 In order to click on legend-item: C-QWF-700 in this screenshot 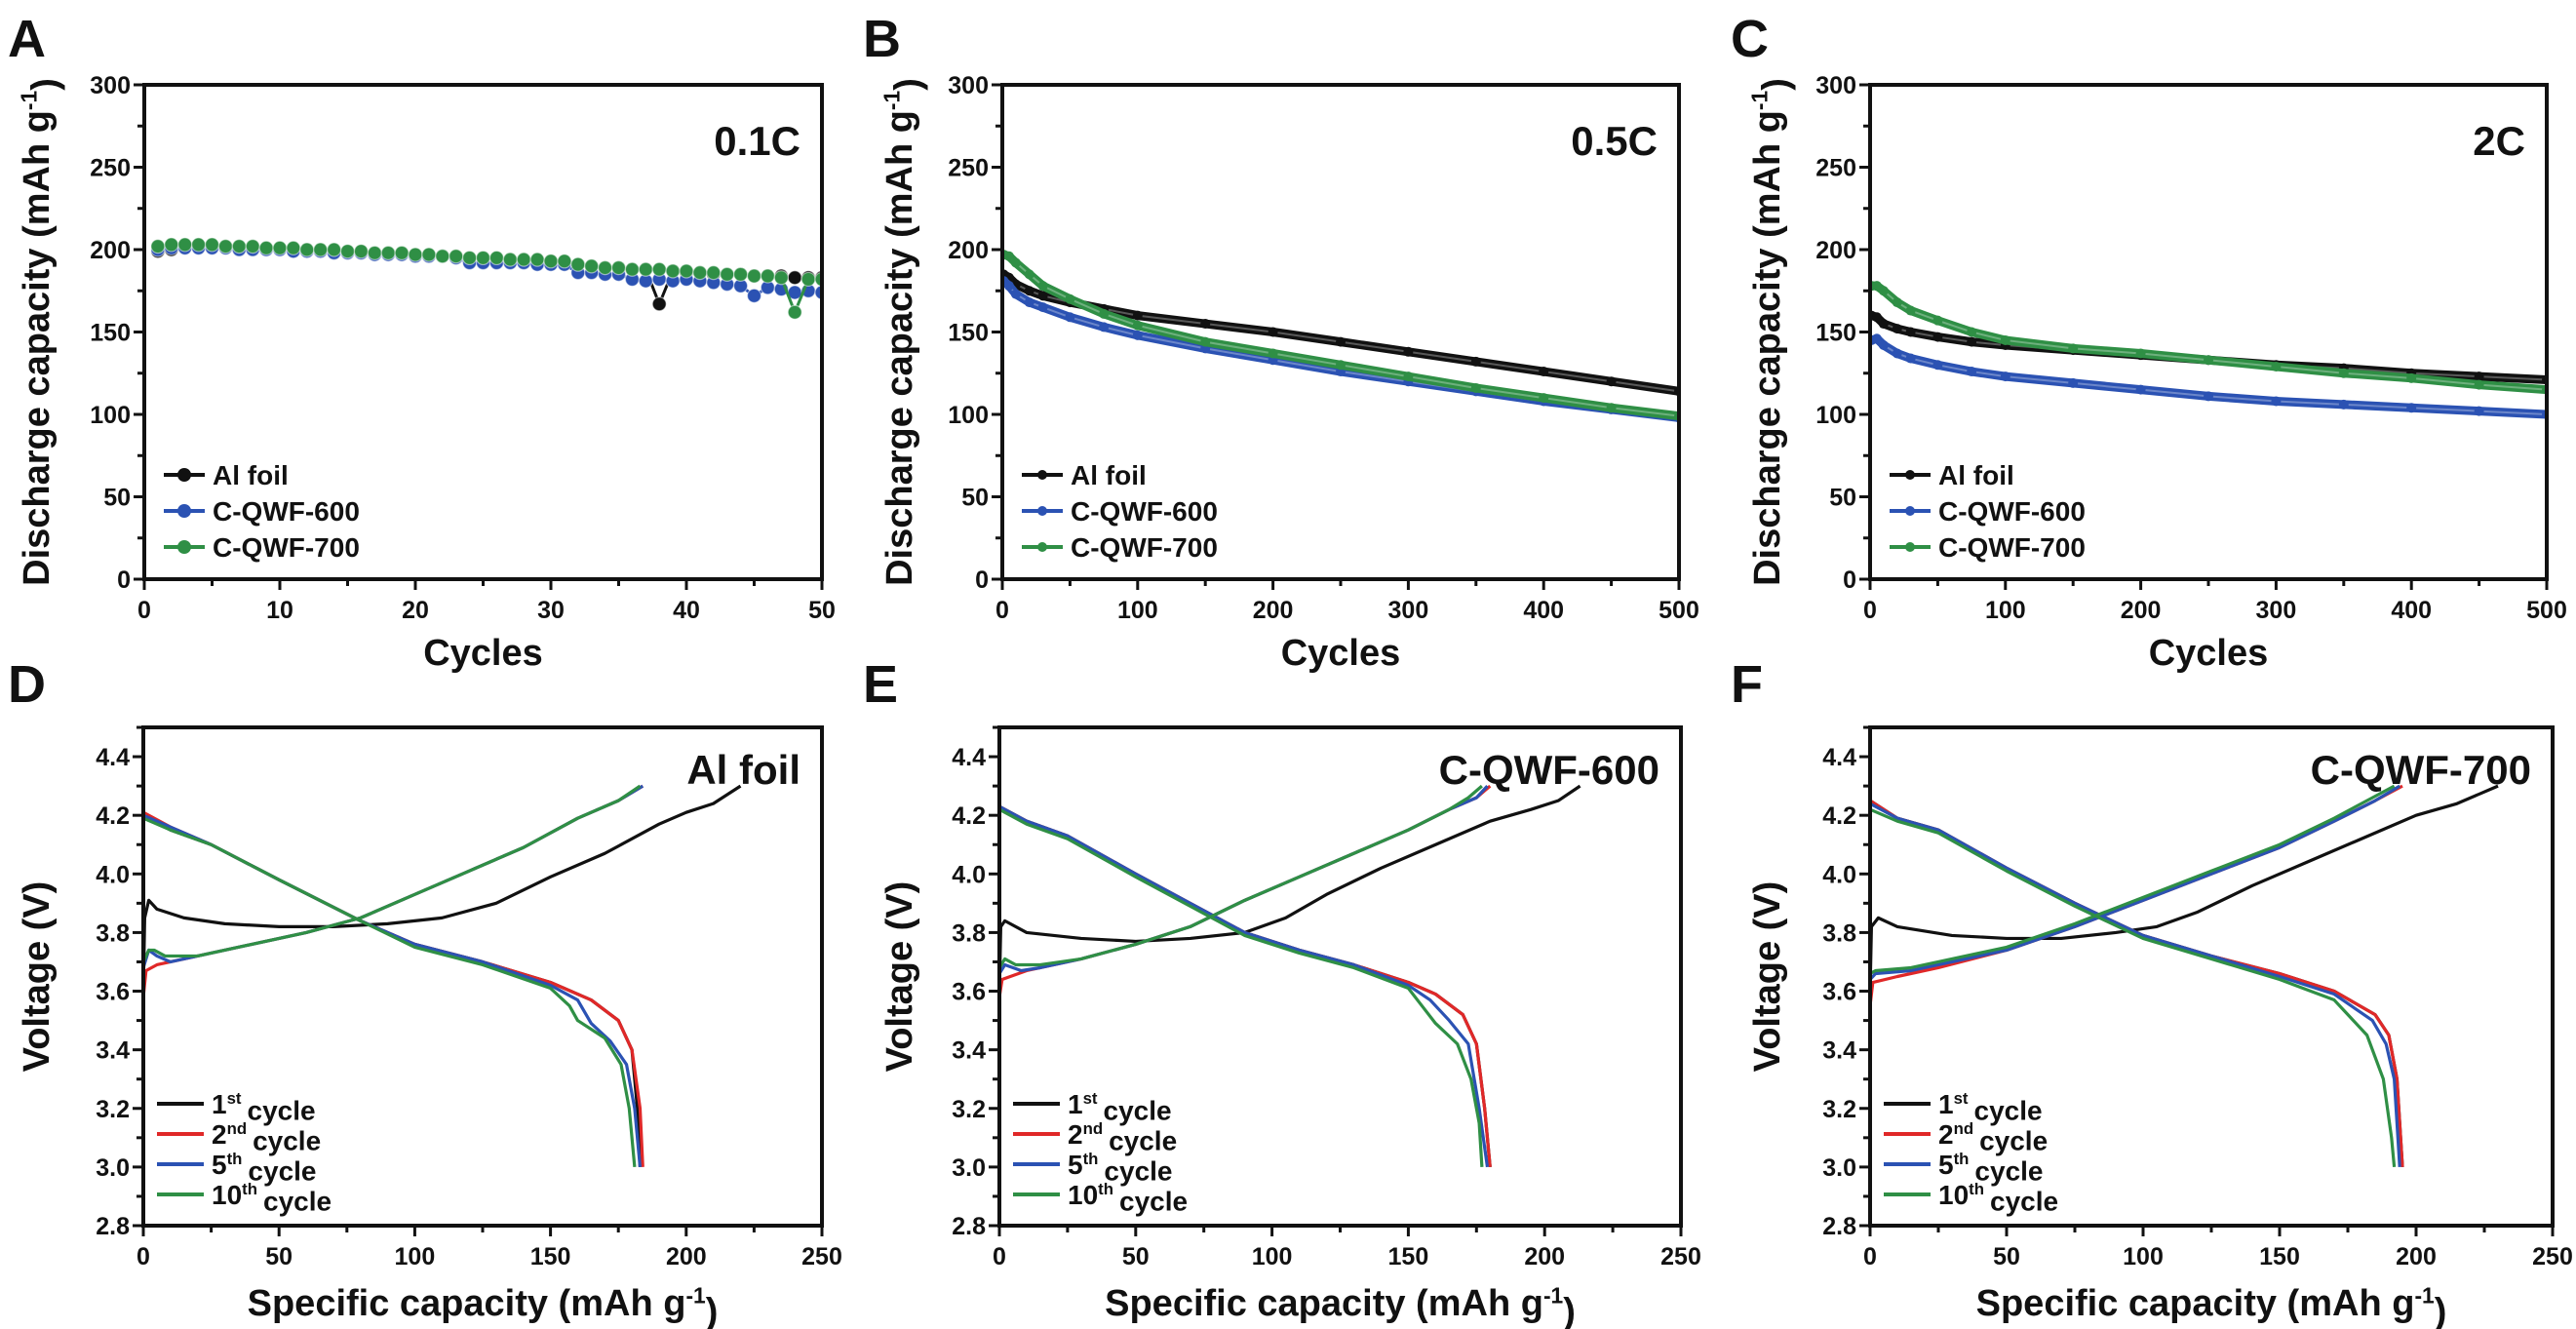, I will do `click(1988, 547)`.